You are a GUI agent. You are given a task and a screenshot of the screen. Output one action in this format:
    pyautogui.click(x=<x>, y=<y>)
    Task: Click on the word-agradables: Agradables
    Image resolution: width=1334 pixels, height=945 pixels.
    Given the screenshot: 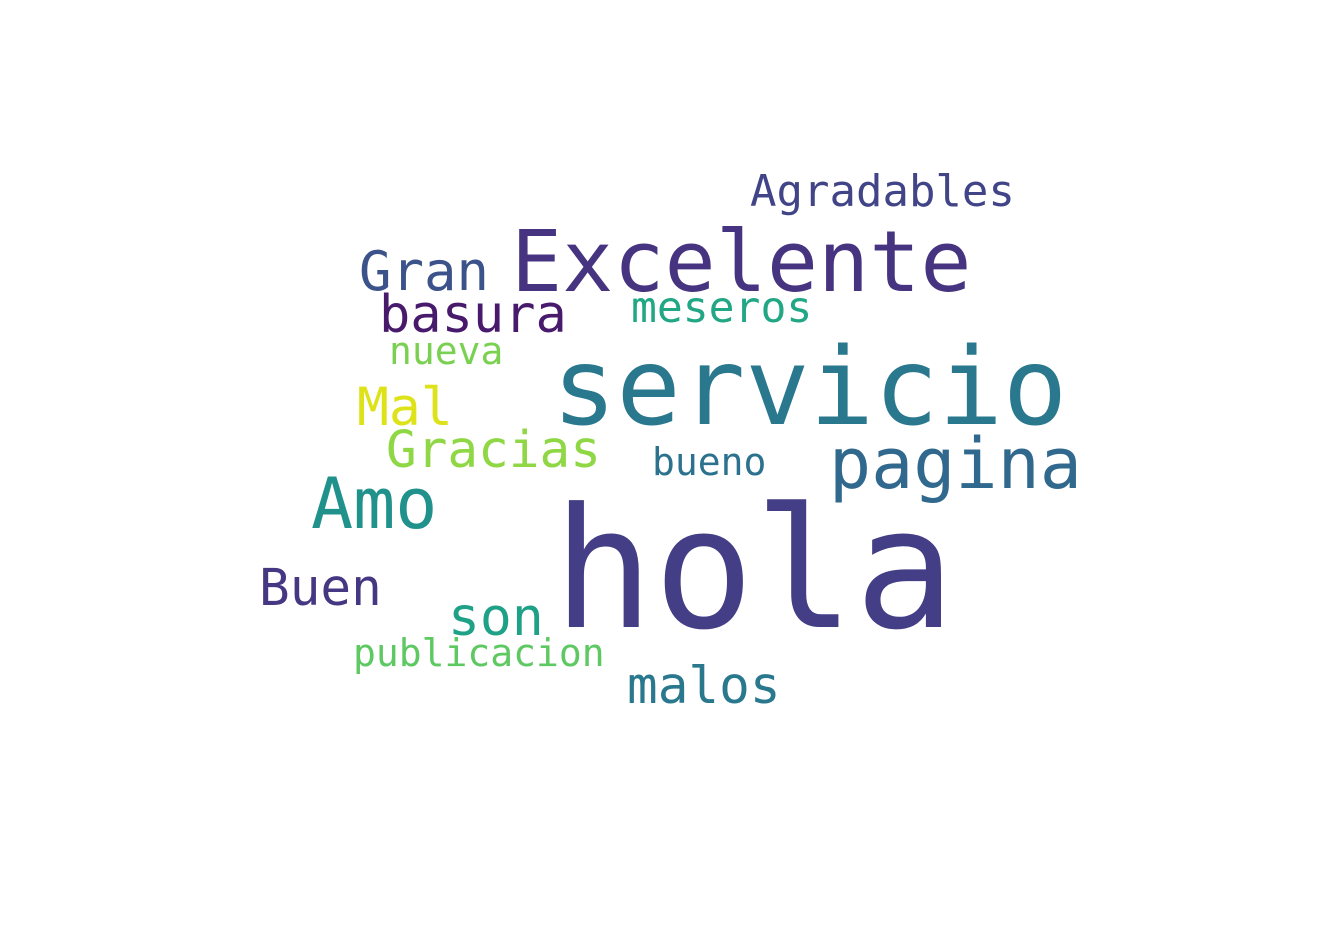 What is the action you would take?
    pyautogui.click(x=882, y=191)
    